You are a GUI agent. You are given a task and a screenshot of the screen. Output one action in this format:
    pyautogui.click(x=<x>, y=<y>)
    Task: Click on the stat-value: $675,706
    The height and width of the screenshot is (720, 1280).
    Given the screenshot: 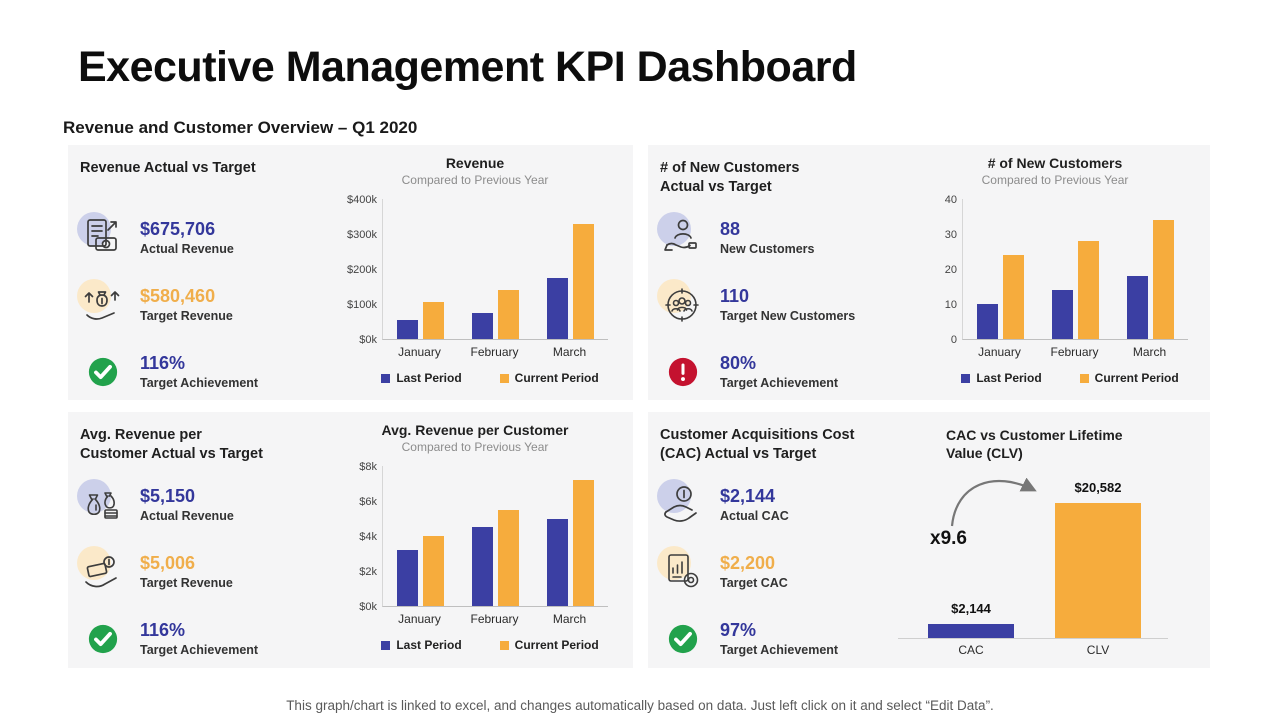 What is the action you would take?
    pyautogui.click(x=178, y=229)
    